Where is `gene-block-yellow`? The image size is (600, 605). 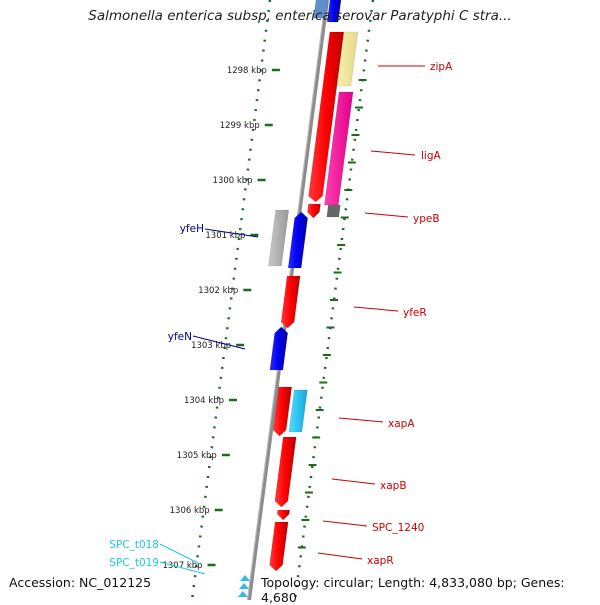 gene-block-yellow is located at coordinates (347, 59).